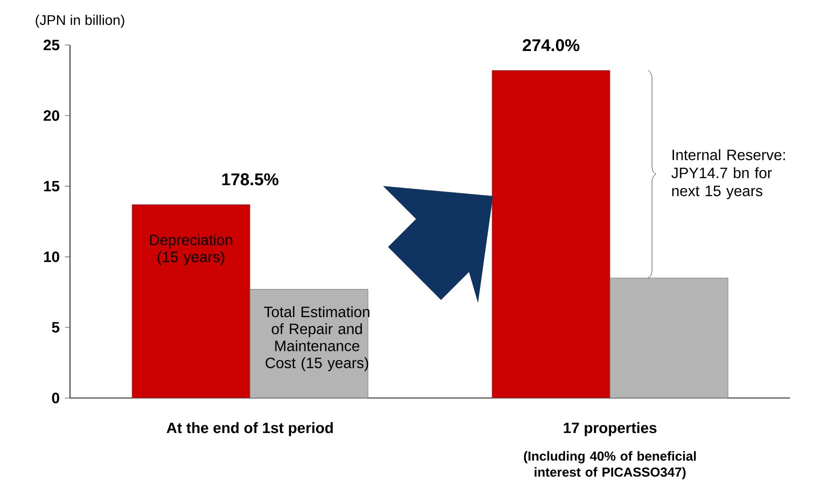  I want to click on series-label: Total Estimation of Repair and Maintenance Cost (15 years), so click(317, 339).